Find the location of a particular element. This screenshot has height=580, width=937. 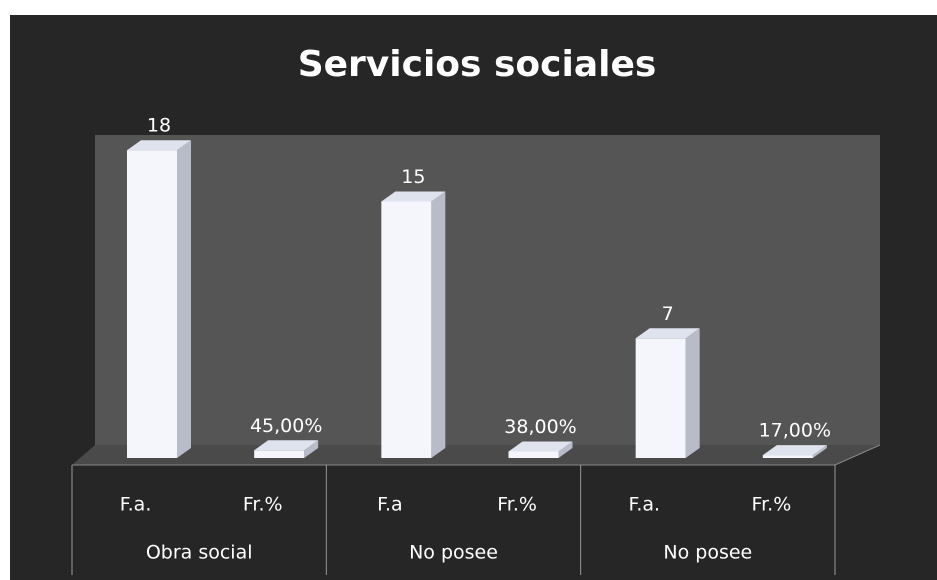

x-tick-label: F.a is located at coordinates (390, 505).